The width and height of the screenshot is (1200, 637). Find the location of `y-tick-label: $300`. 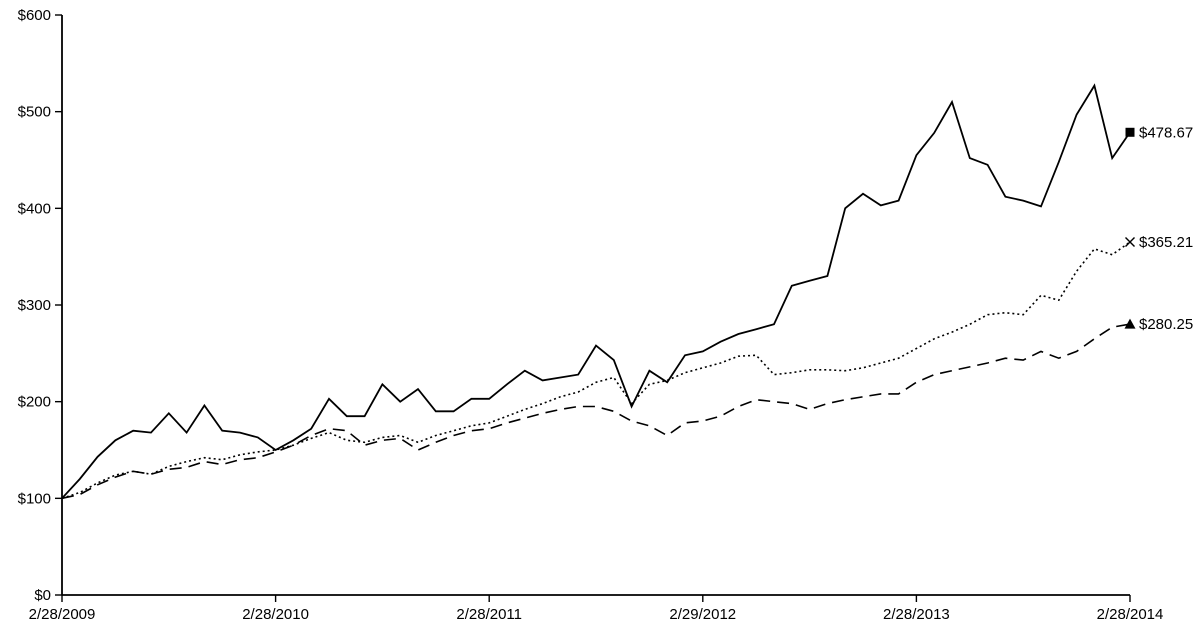

y-tick-label: $300 is located at coordinates (34, 305).